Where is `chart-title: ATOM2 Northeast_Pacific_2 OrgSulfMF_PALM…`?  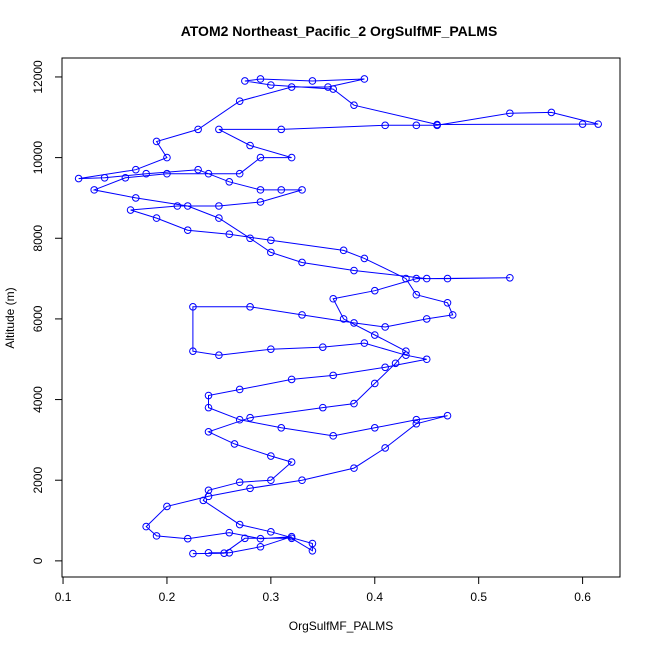 chart-title: ATOM2 Northeast_Pacific_2 OrgSulfMF_PALM… is located at coordinates (339, 31).